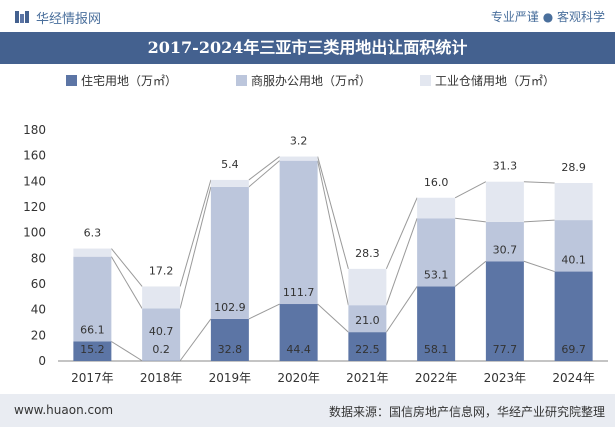 Image resolution: width=615 pixels, height=427 pixels. Describe the element at coordinates (38, 258) in the screenshot. I see `y-tick-label: 80` at that location.